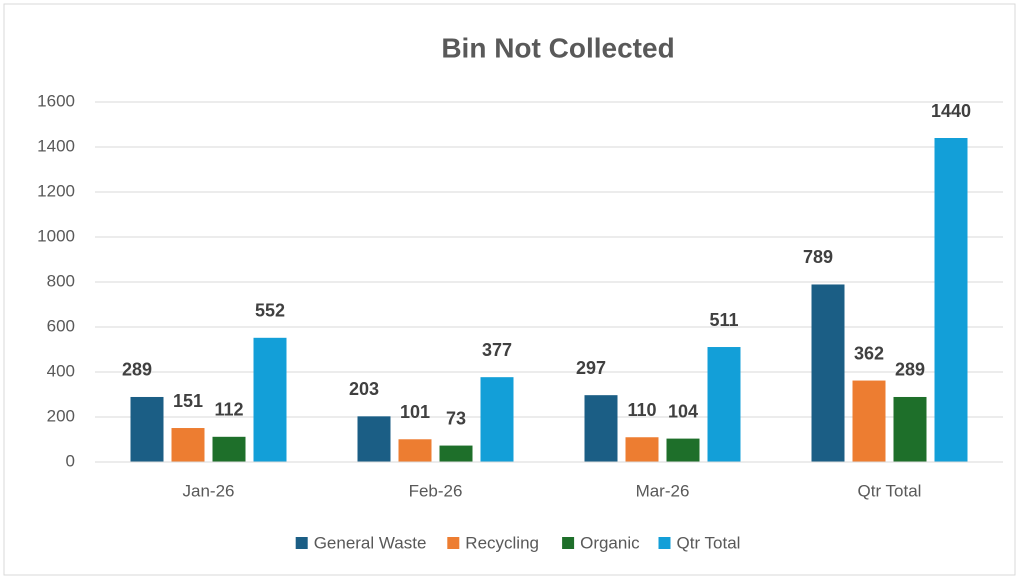  What do you see at coordinates (61, 415) in the screenshot?
I see `y-tick-label: 200` at bounding box center [61, 415].